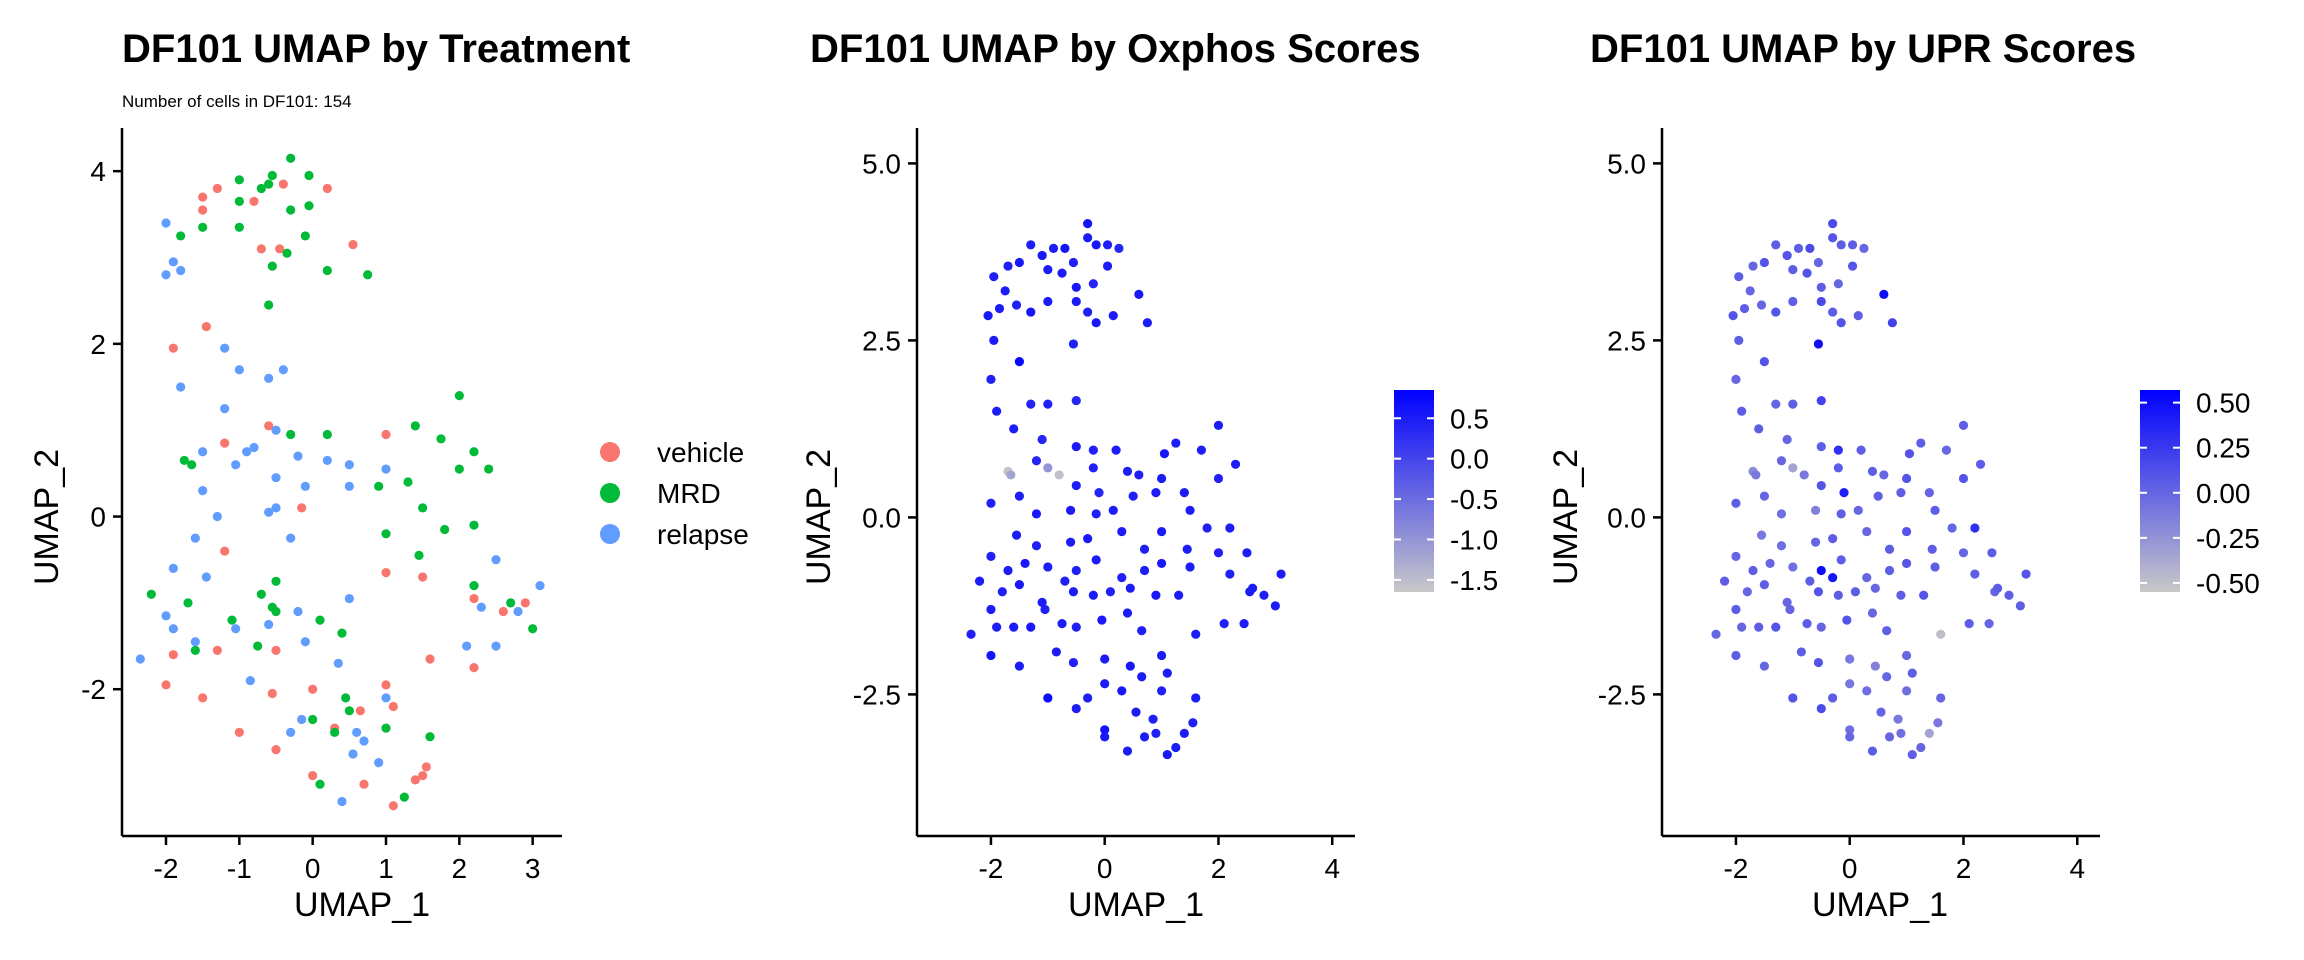 The height and width of the screenshot is (960, 2304). What do you see at coordinates (237, 101) in the screenshot?
I see `panel-subtitle: Number of cells in DF101: 154` at bounding box center [237, 101].